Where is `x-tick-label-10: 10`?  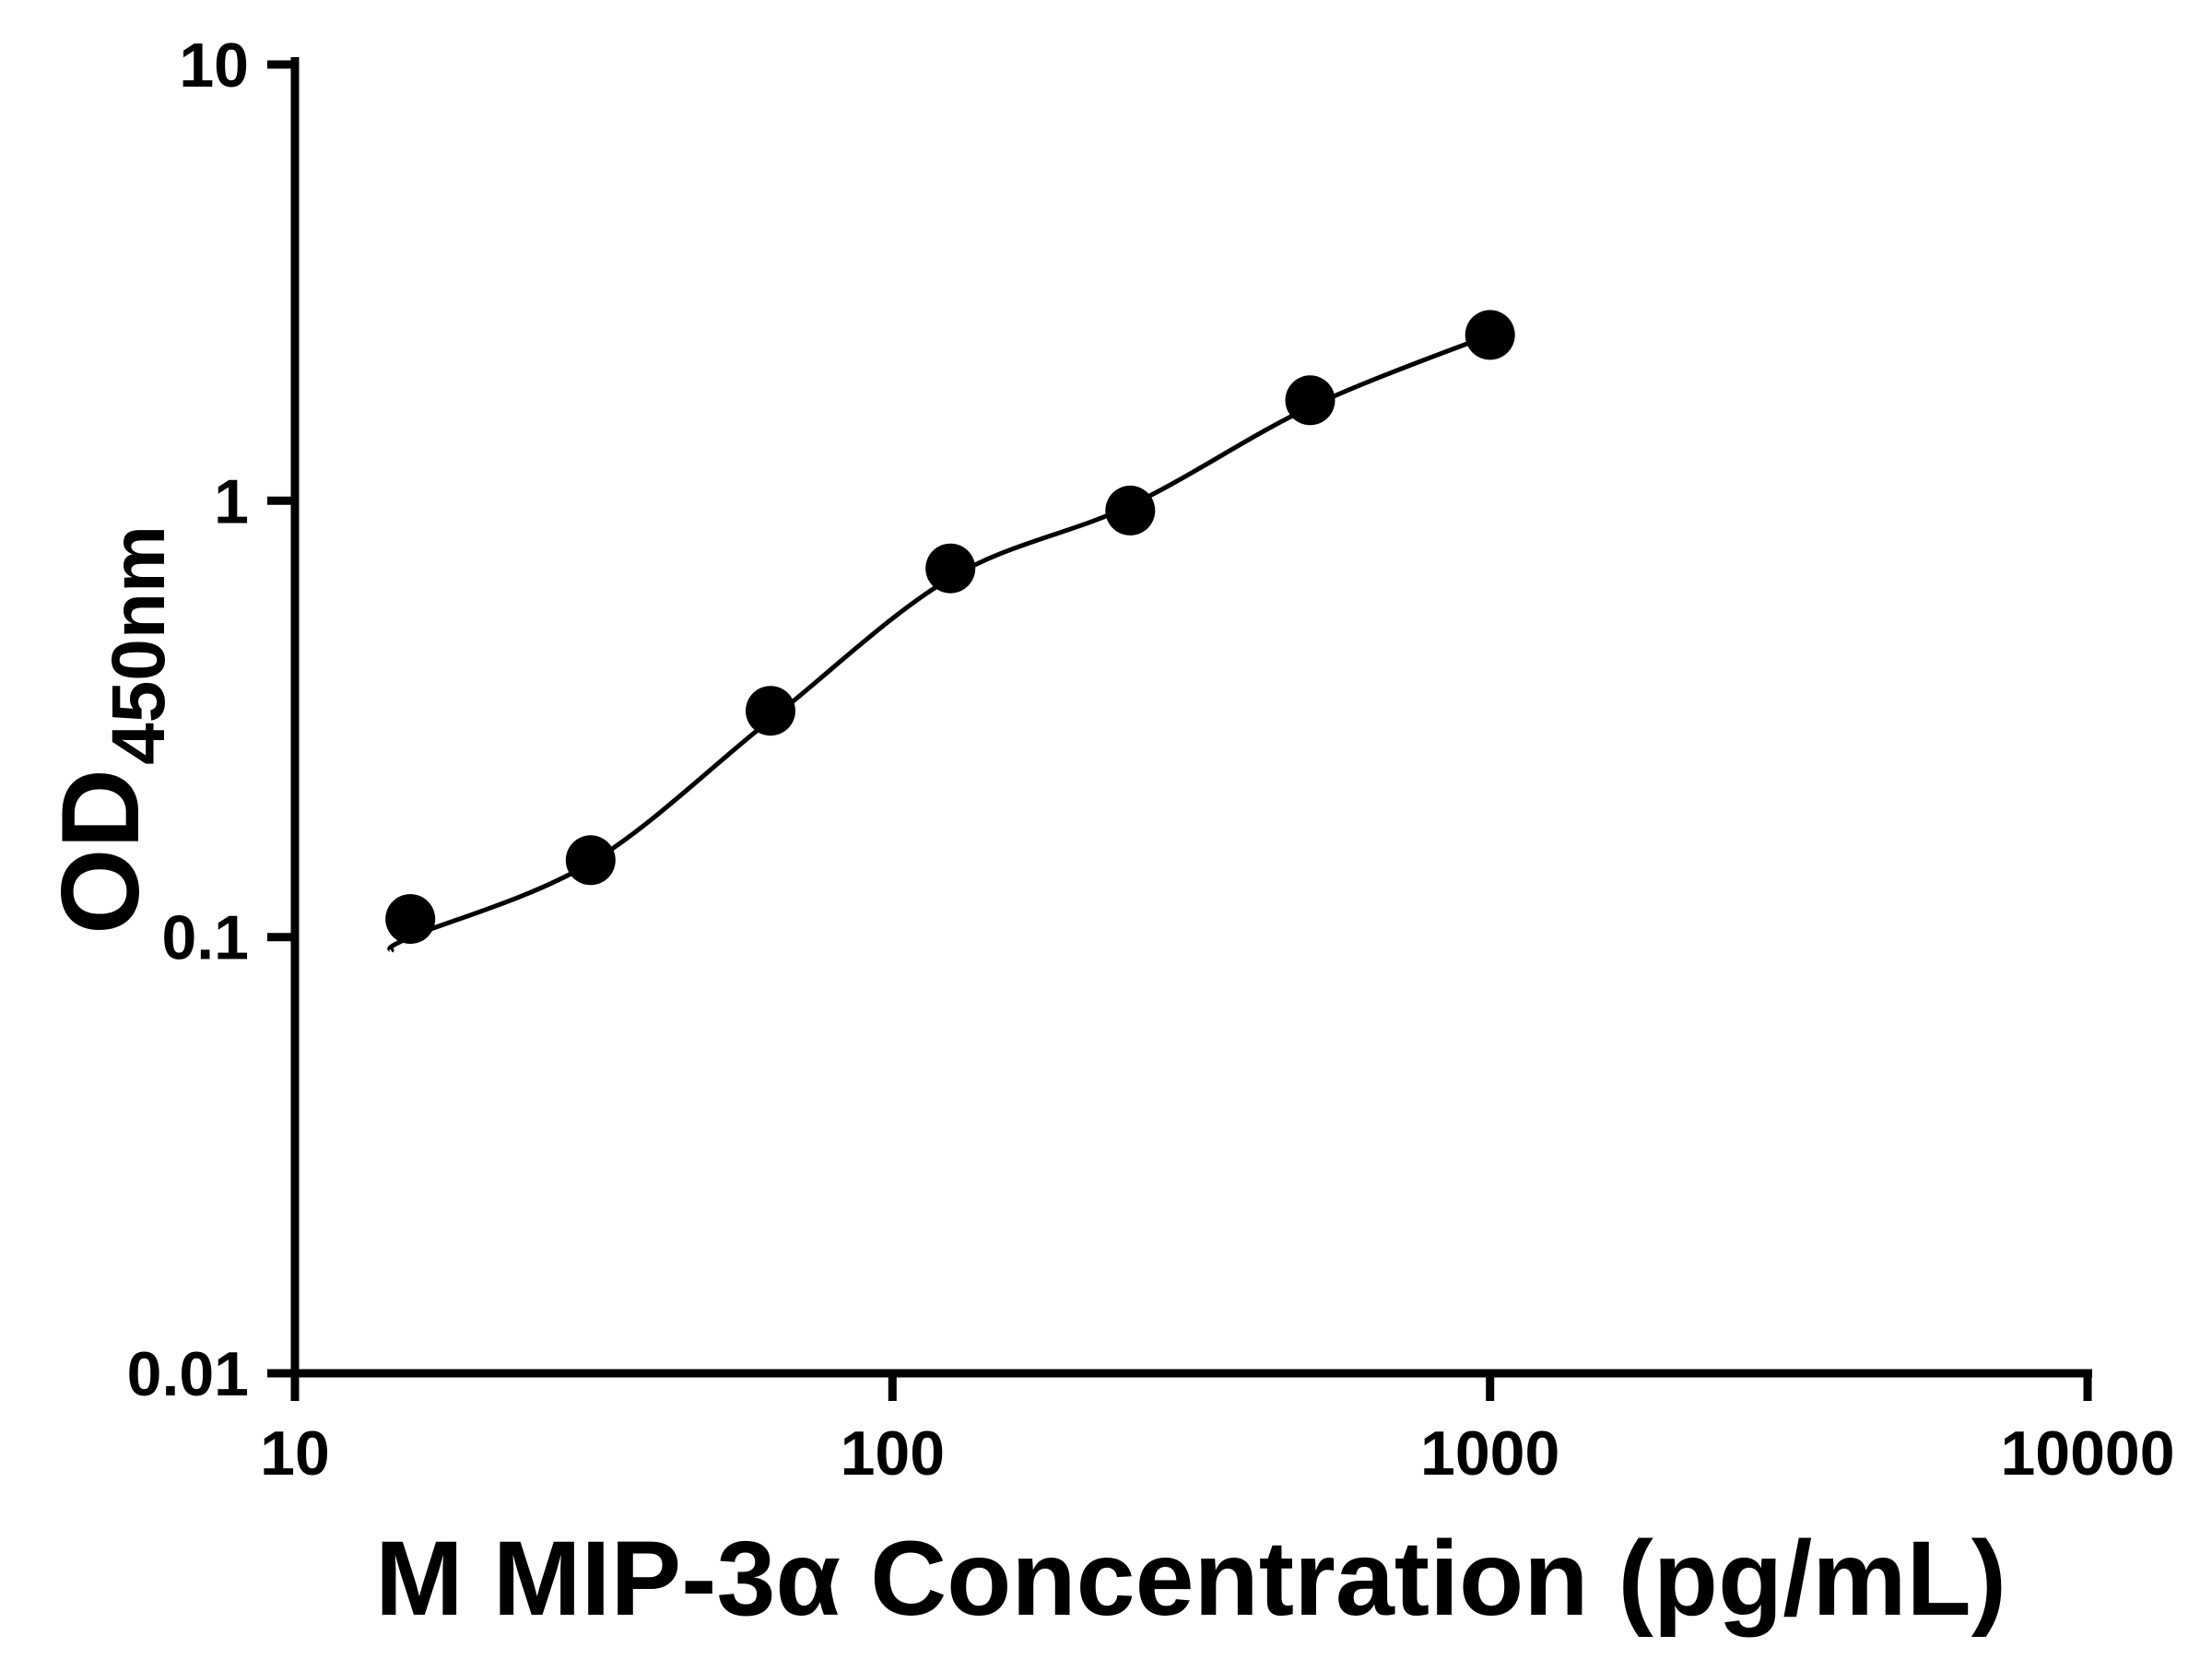 x-tick-label-10: 10 is located at coordinates (295, 1453).